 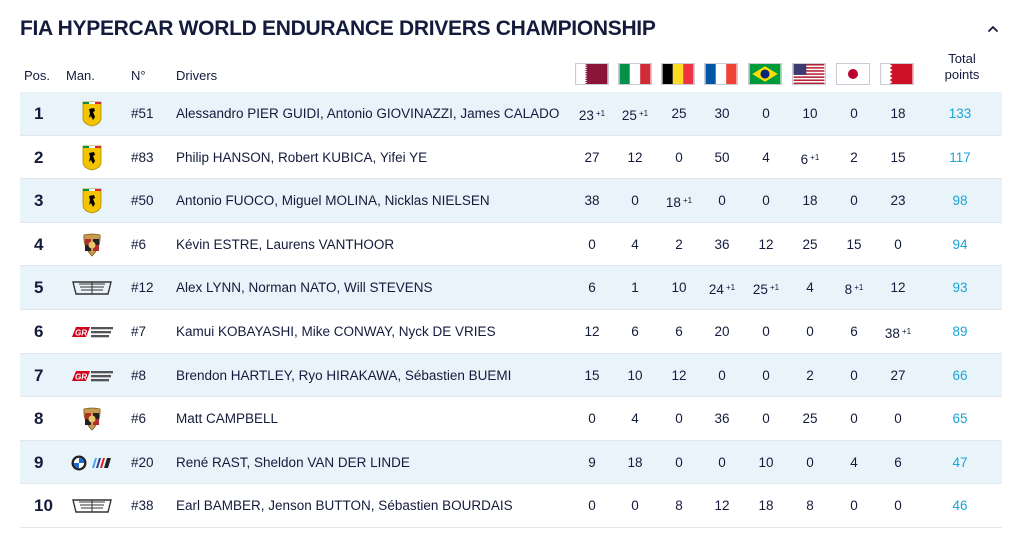 What do you see at coordinates (960, 375) in the screenshot?
I see `total-points: 66` at bounding box center [960, 375].